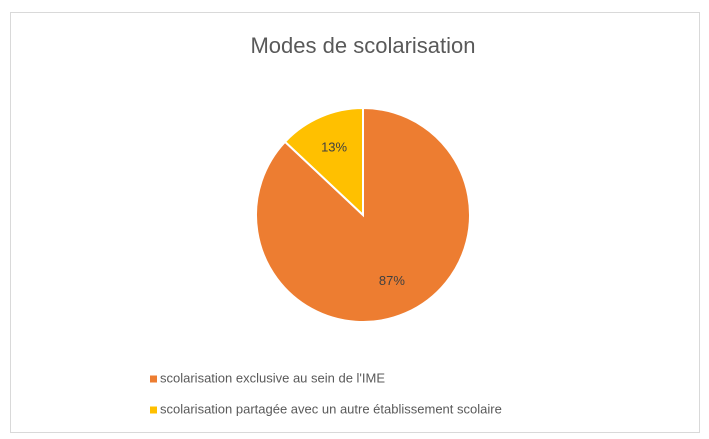  Describe the element at coordinates (392, 280) in the screenshot. I see `data-label: 87%` at that location.